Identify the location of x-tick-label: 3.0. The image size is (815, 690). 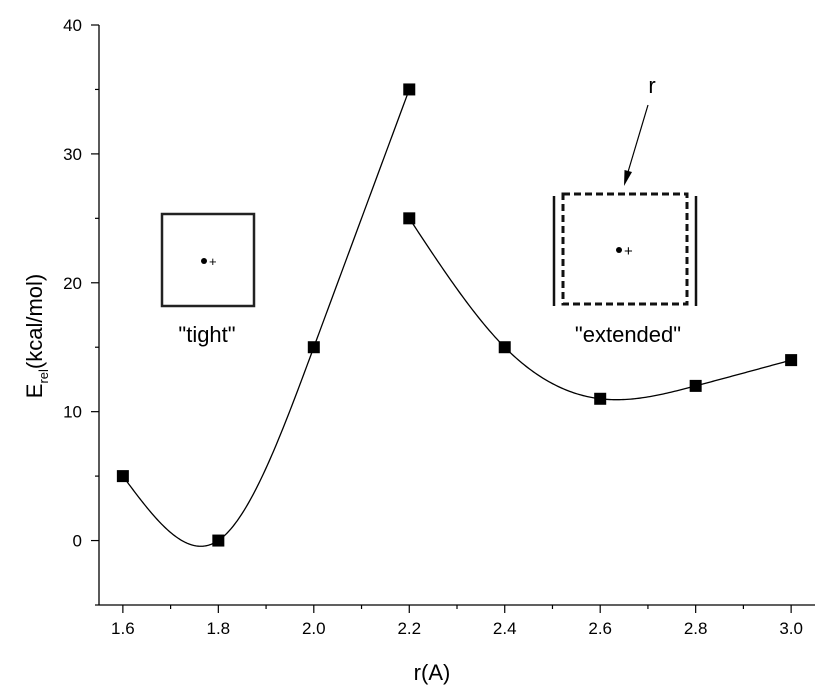
(791, 628).